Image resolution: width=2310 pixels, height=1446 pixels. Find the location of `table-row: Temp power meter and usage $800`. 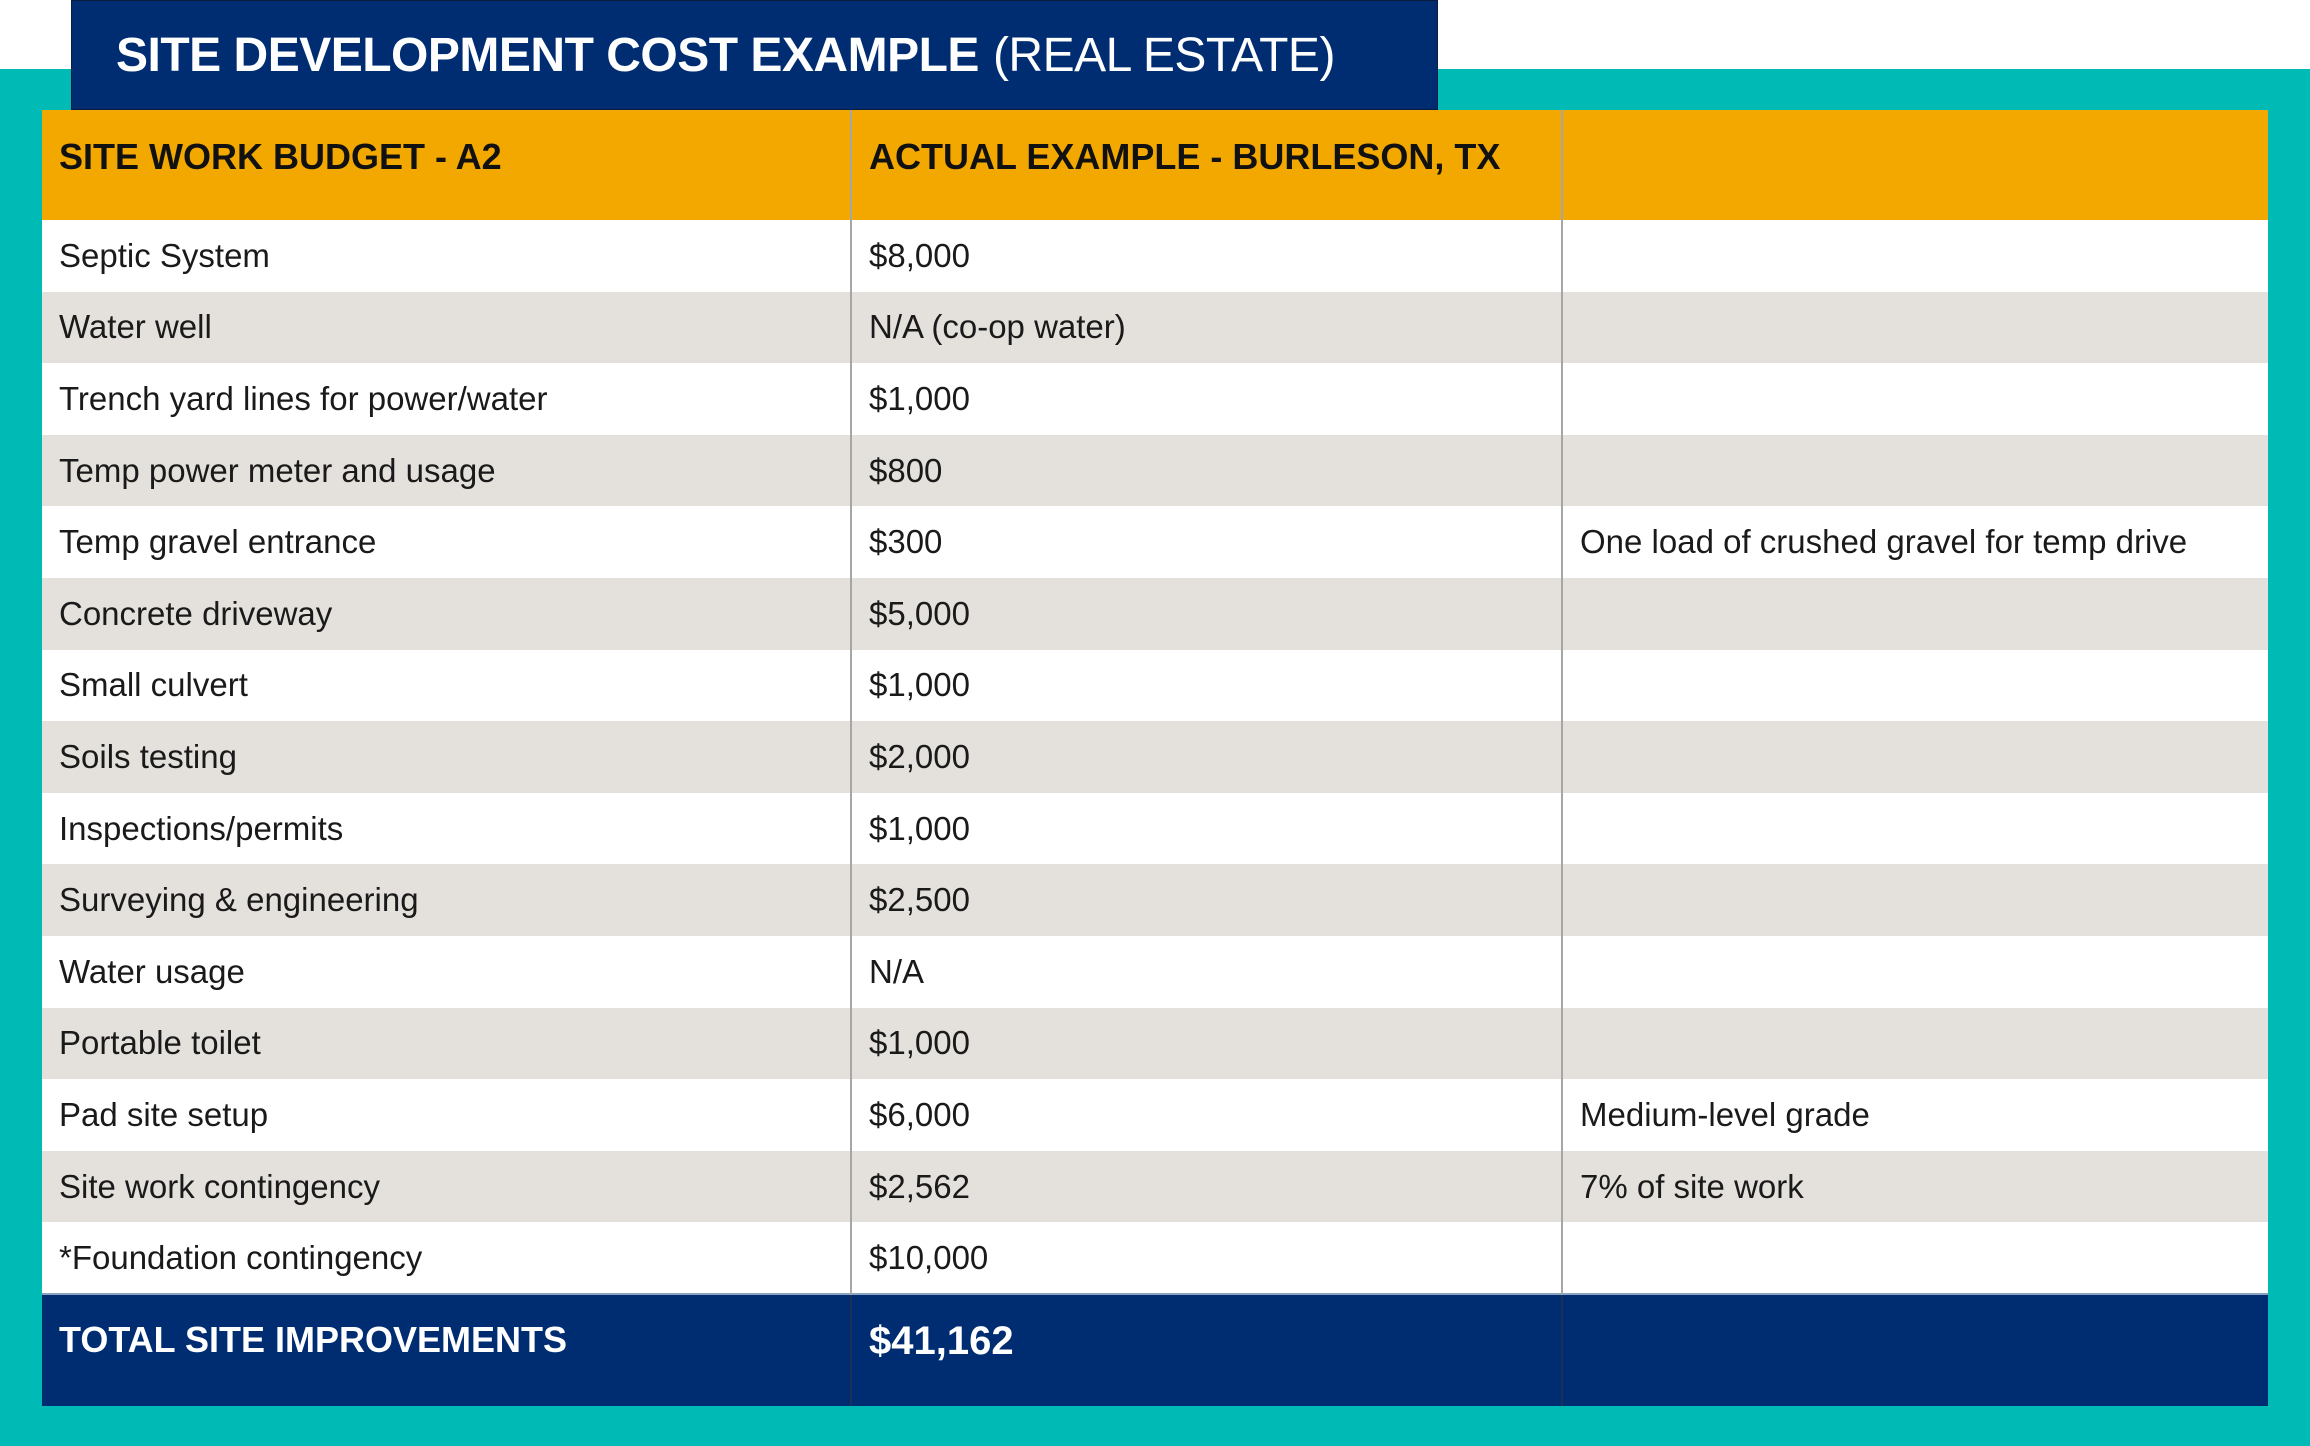

table-row: Temp power meter and usage $800 is located at coordinates (1155, 470).